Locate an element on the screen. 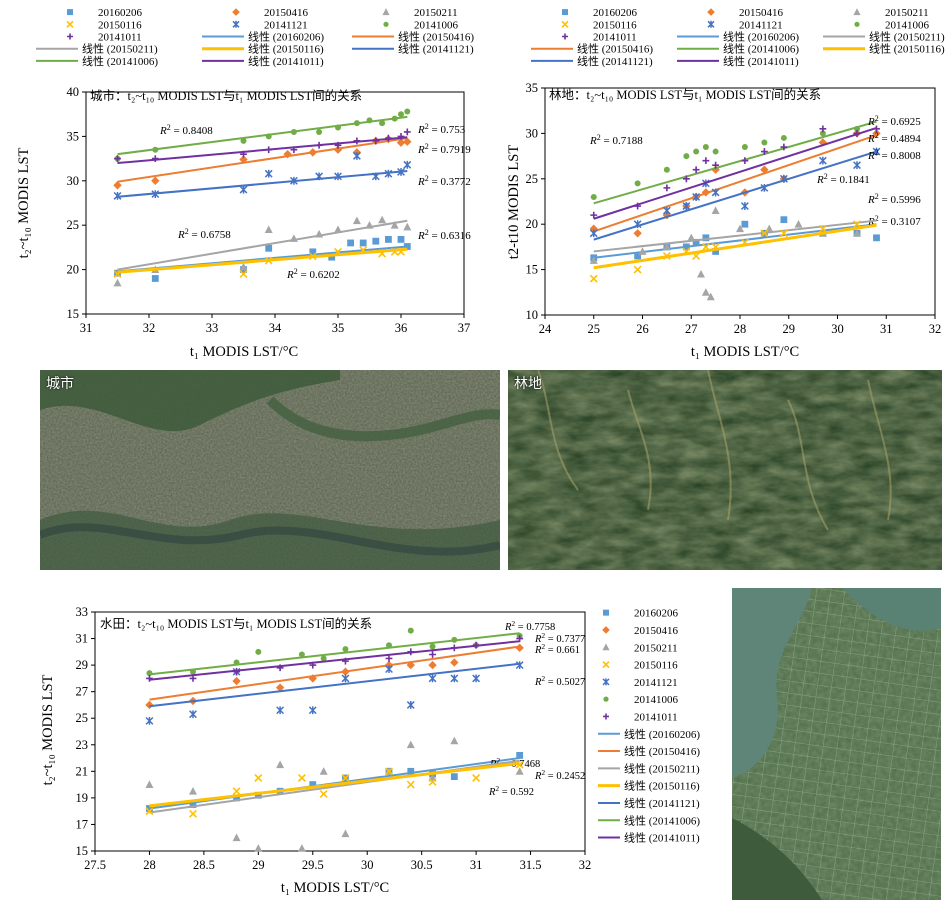 This screenshot has width=949, height=905. r2-label: R2 = 0.5996 is located at coordinates (894, 199).